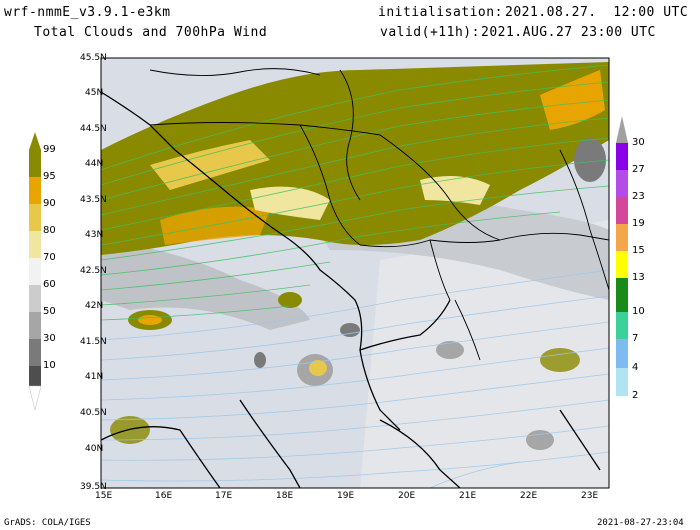 The height and width of the screenshot is (530, 700). Describe the element at coordinates (94, 306) in the screenshot. I see `lat-label: 42N` at that location.